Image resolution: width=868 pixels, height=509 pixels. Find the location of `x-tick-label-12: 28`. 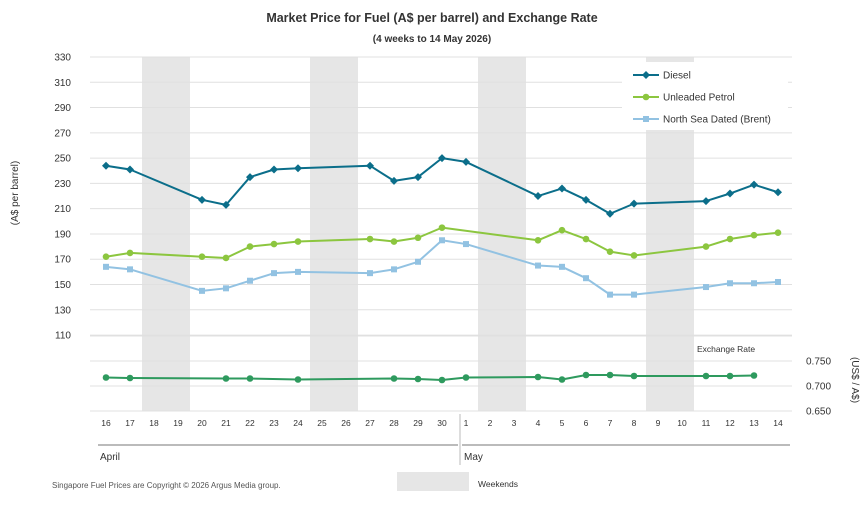

x-tick-label-12: 28 is located at coordinates (394, 423).